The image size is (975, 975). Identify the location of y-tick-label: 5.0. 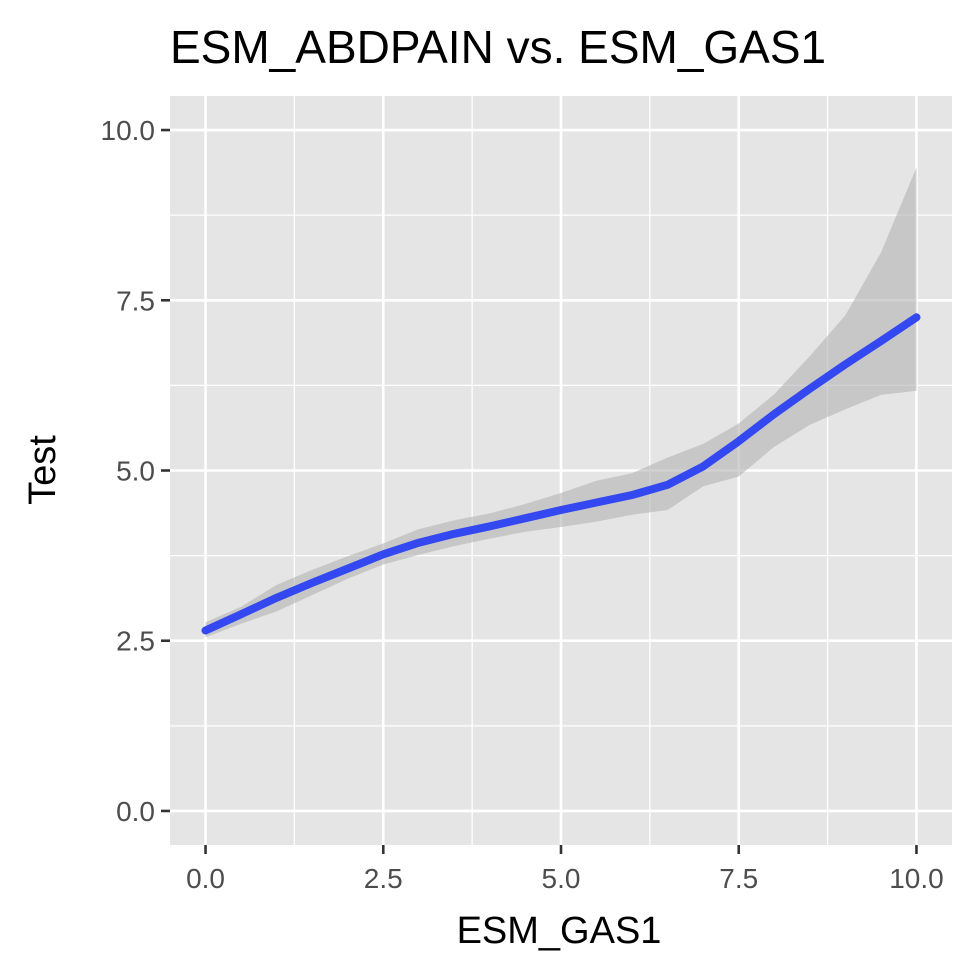
(135, 471).